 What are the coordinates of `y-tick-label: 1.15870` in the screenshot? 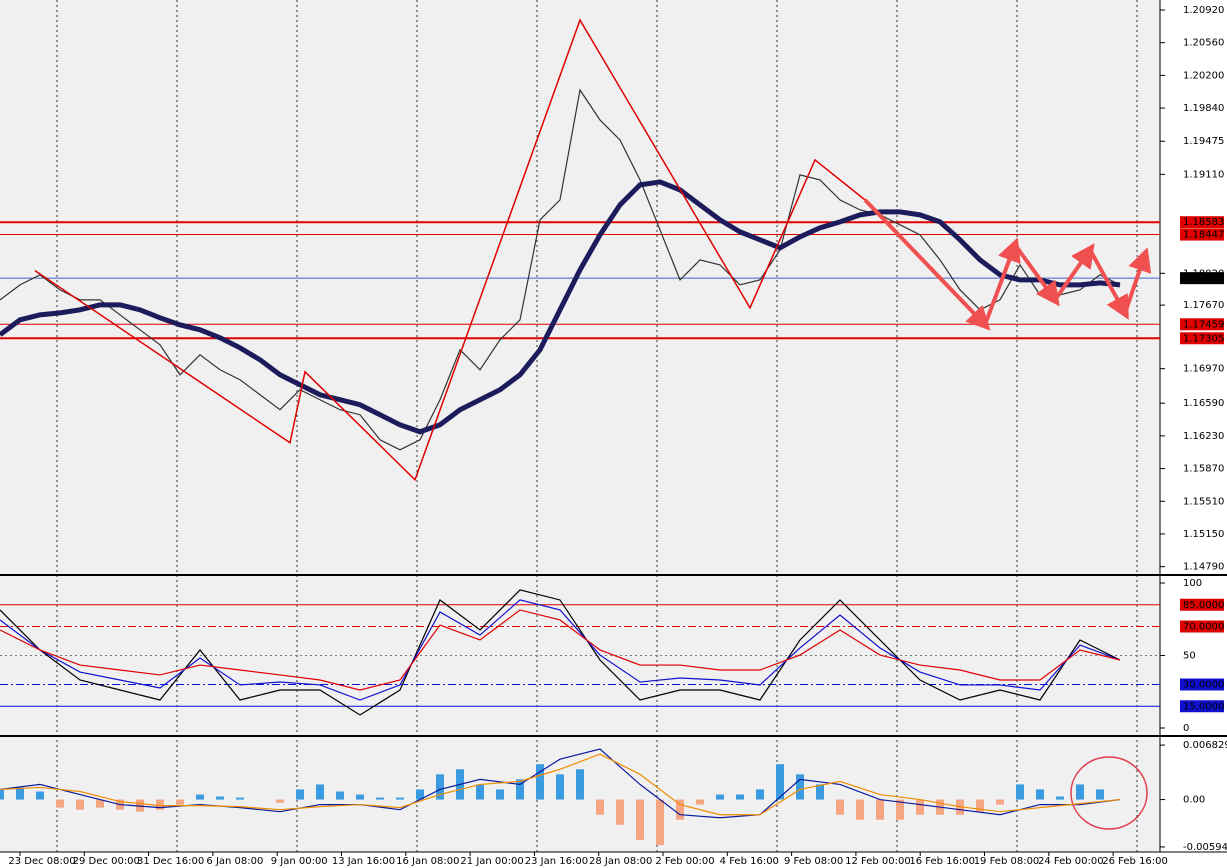 It's located at (1203, 469).